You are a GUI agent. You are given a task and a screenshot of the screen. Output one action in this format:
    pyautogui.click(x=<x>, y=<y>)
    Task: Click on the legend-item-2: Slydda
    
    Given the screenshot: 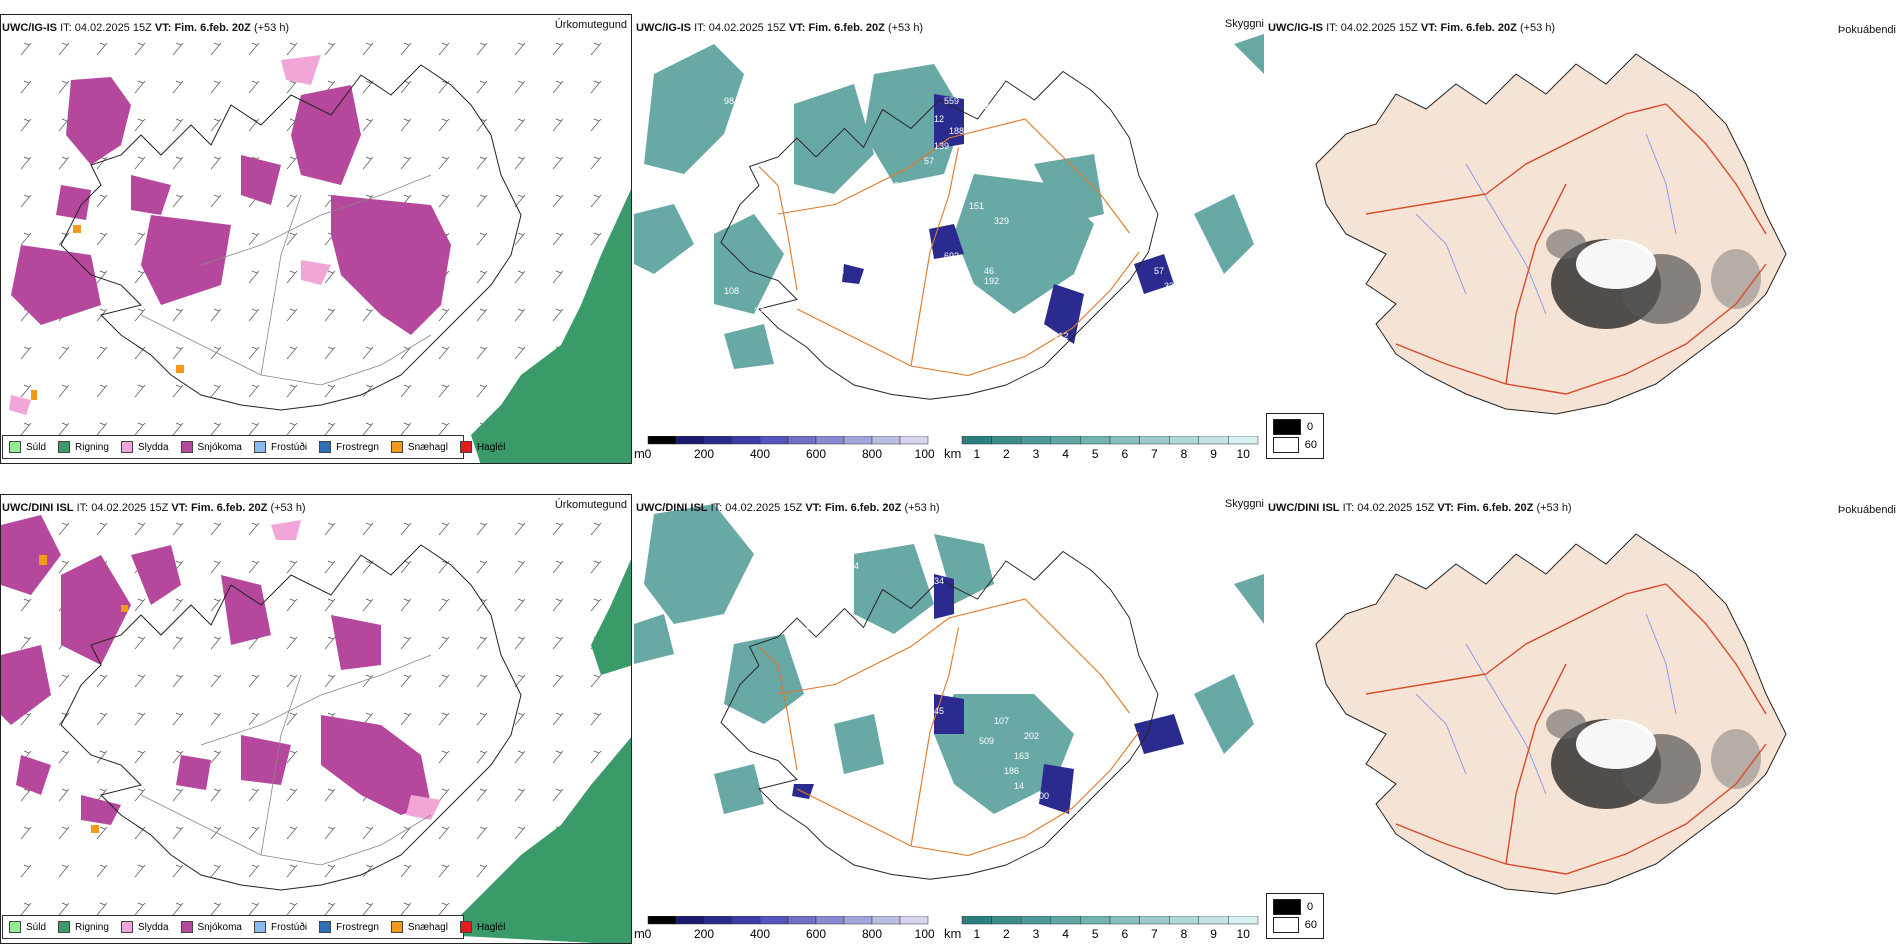 What is the action you would take?
    pyautogui.click(x=144, y=447)
    